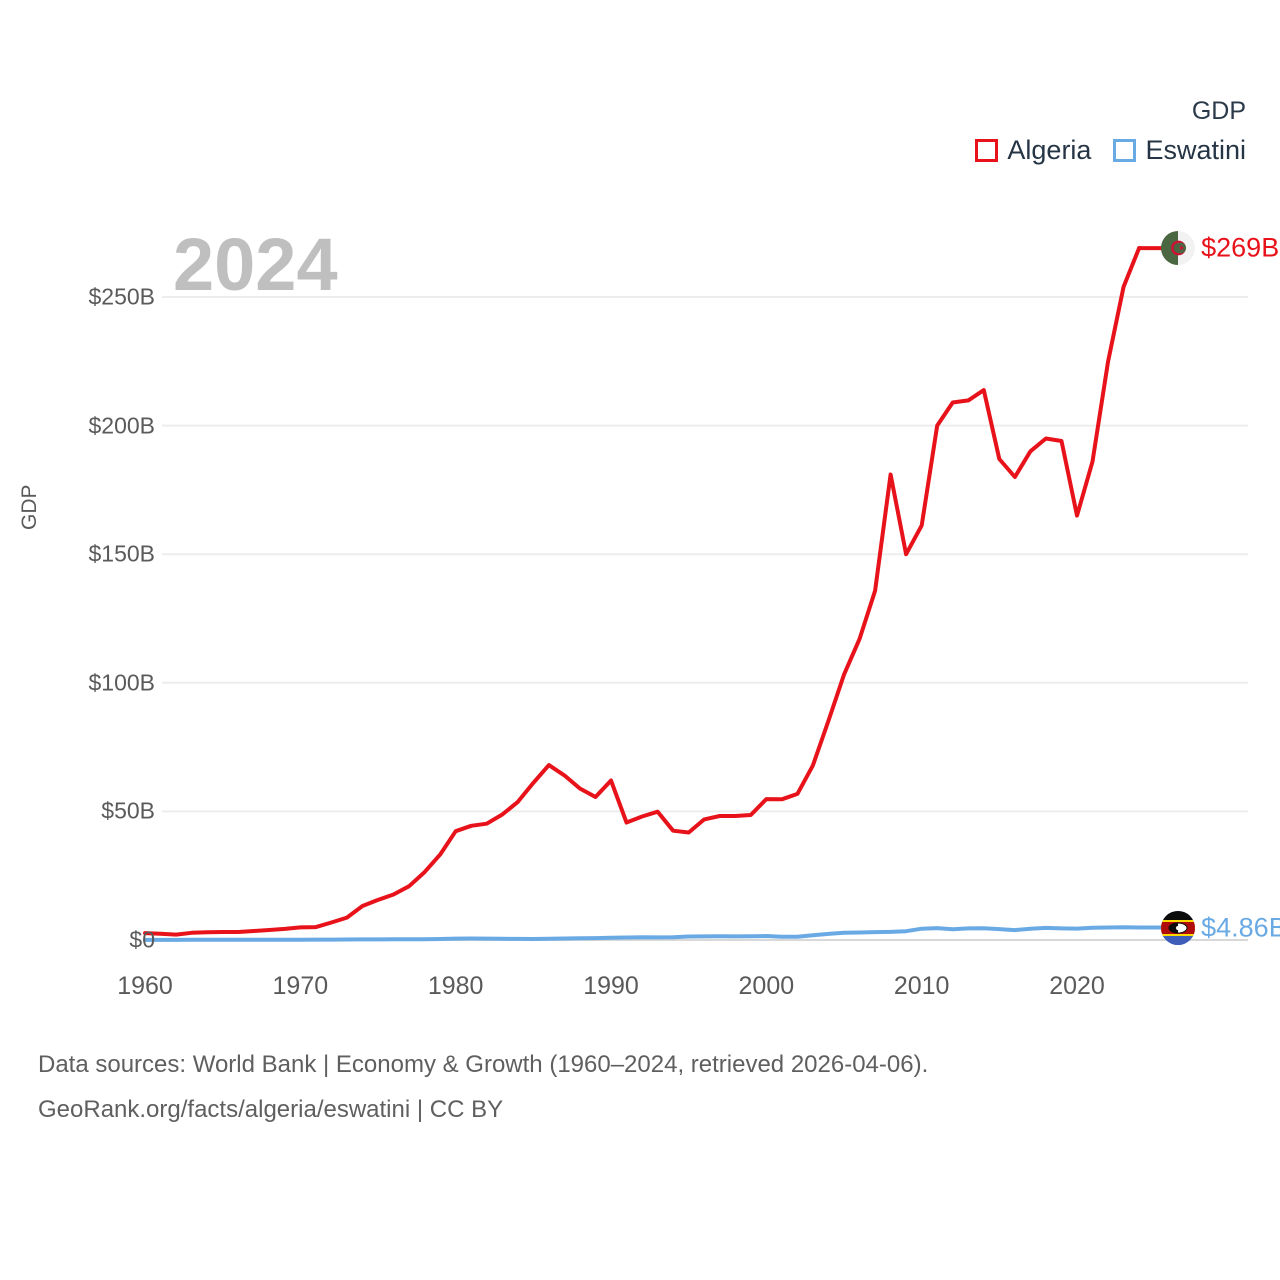 This screenshot has width=1280, height=1280. Describe the element at coordinates (921, 986) in the screenshot. I see `x-axis-tick-label: 2010` at that location.